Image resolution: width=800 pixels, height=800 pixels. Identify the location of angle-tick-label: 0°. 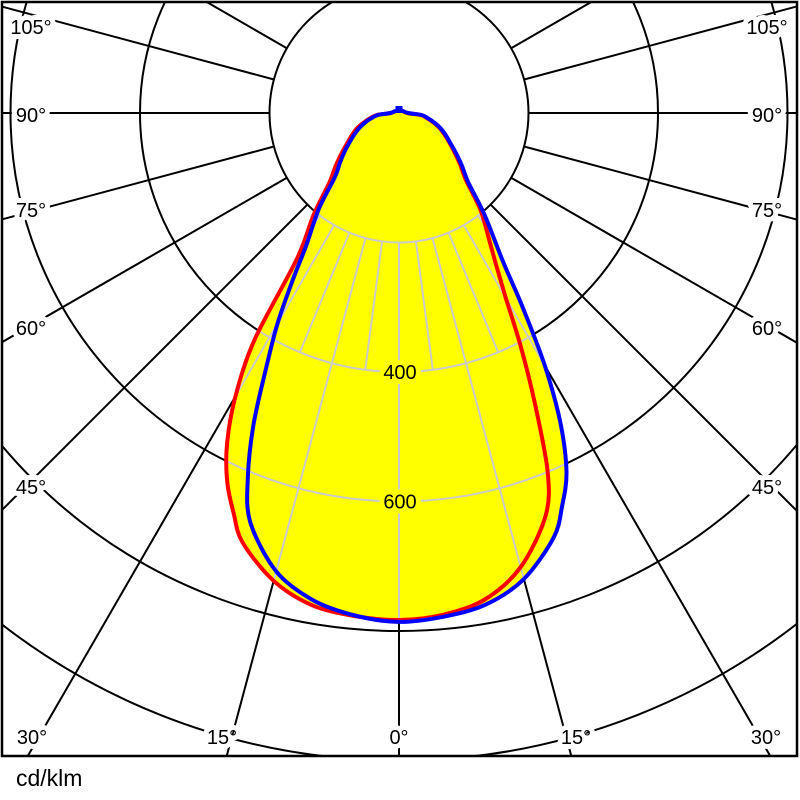
(398, 738).